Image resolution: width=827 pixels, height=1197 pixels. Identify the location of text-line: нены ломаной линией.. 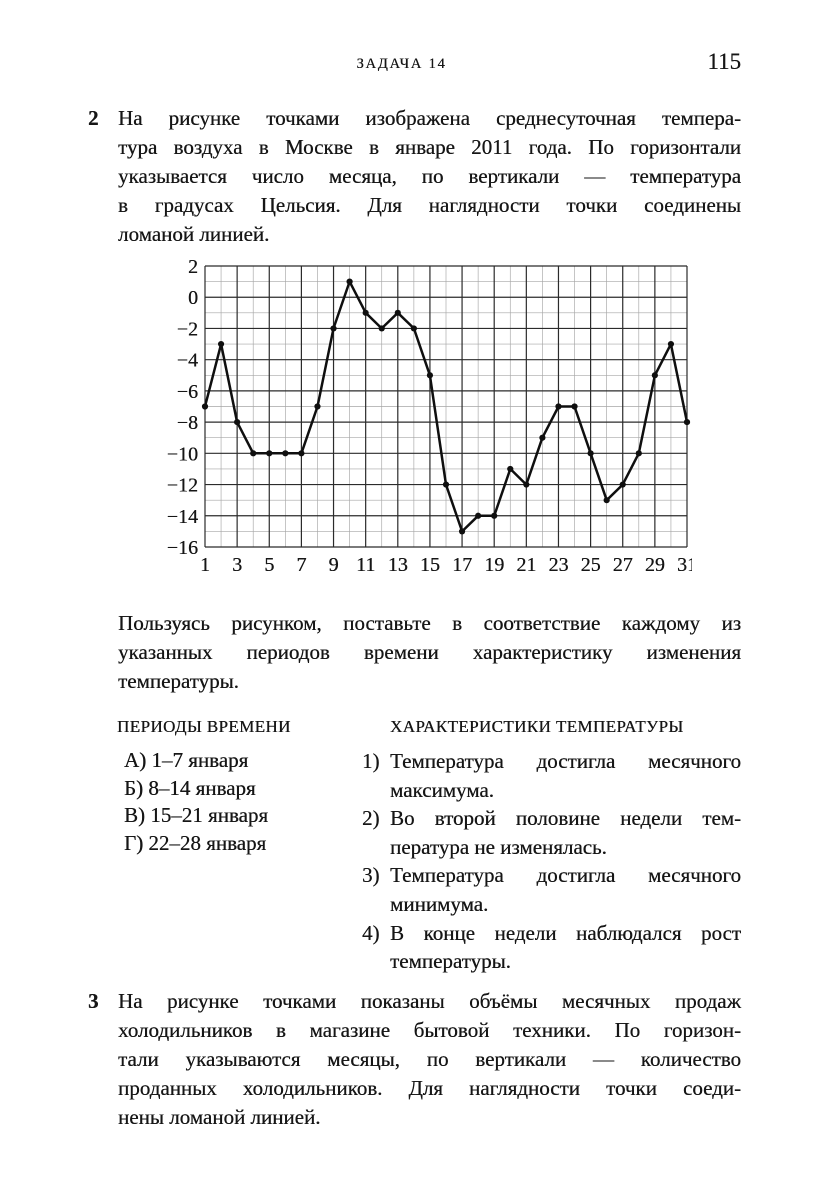
(219, 1116).